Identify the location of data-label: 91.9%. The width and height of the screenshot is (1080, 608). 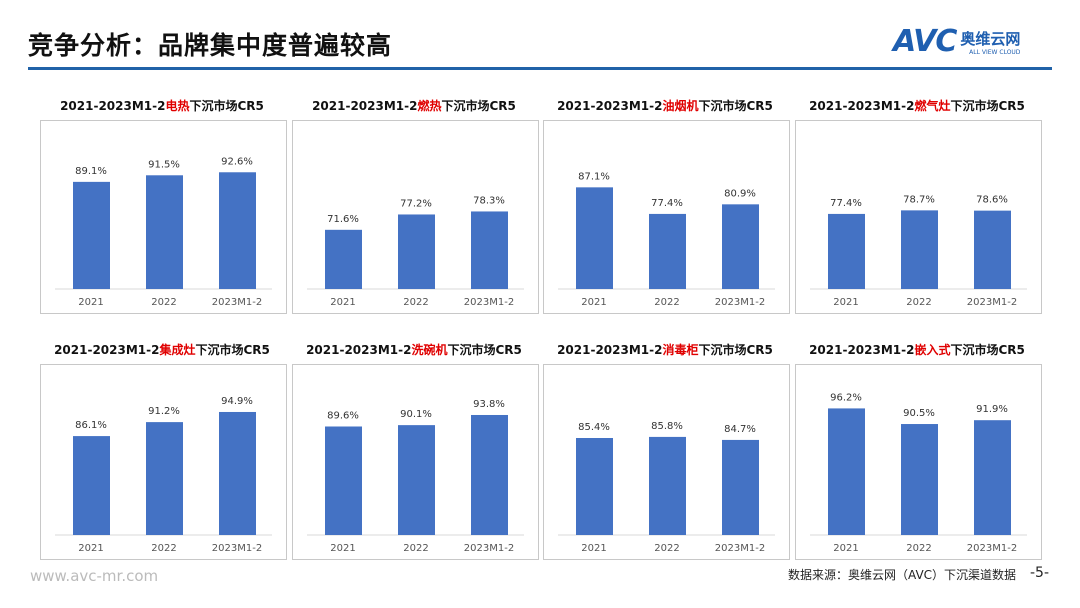
(992, 409).